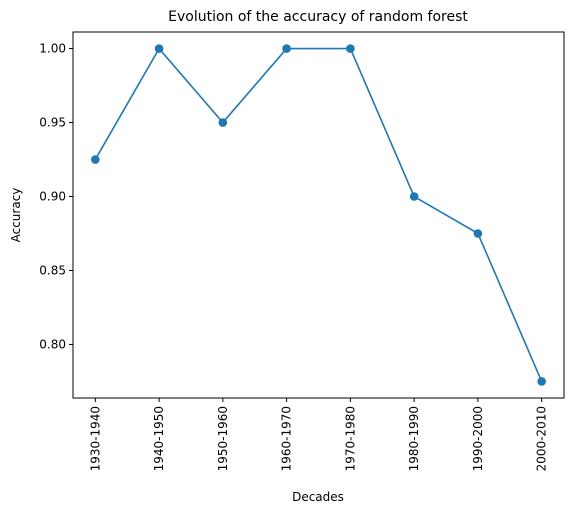  Describe the element at coordinates (159, 438) in the screenshot. I see `x-tick-label: 1940-1950` at that location.